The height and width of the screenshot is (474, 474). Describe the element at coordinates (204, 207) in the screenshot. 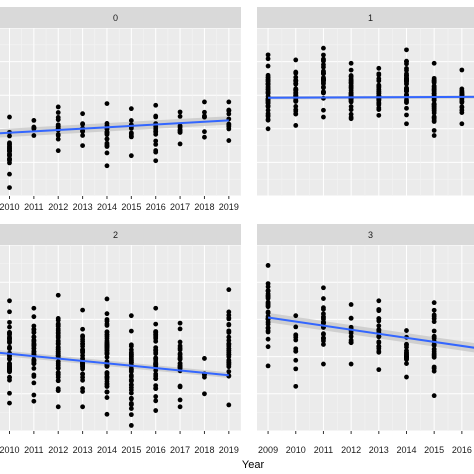

I see `x-tick-label: 2018` at that location.